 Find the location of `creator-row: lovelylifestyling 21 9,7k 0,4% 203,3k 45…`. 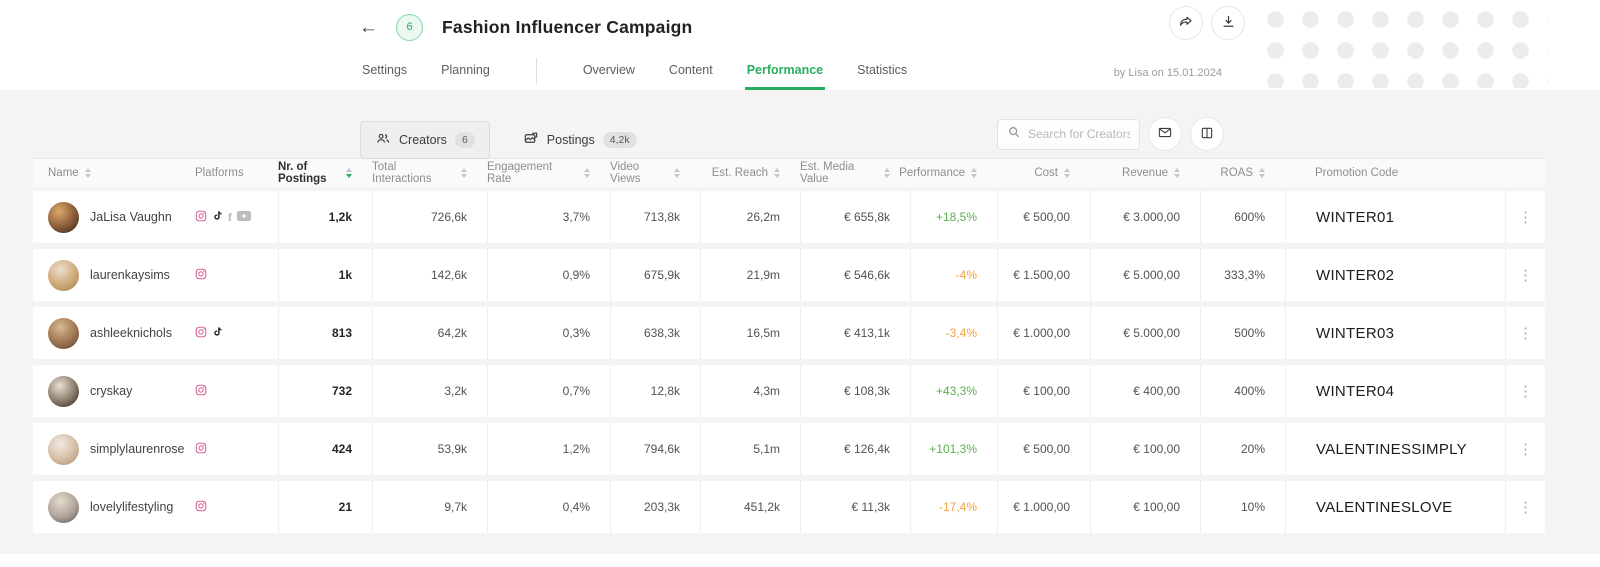

creator-row: lovelylifestyling 21 9,7k 0,4% 203,3k 45… is located at coordinates (789, 507).